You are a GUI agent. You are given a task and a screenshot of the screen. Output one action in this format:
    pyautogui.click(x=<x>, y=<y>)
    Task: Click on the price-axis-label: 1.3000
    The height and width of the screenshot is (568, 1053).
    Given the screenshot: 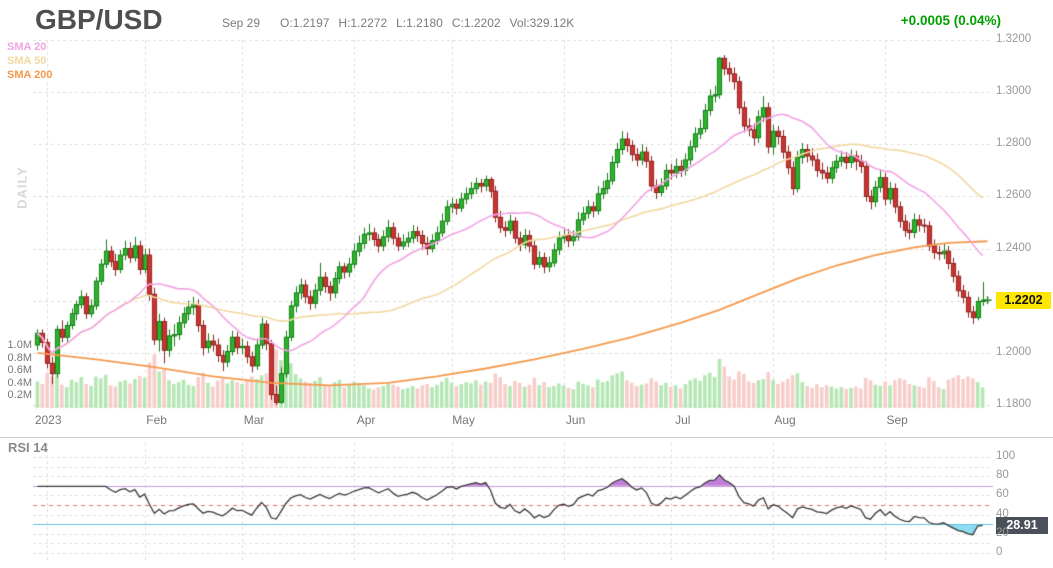 What is the action you would take?
    pyautogui.click(x=1014, y=91)
    